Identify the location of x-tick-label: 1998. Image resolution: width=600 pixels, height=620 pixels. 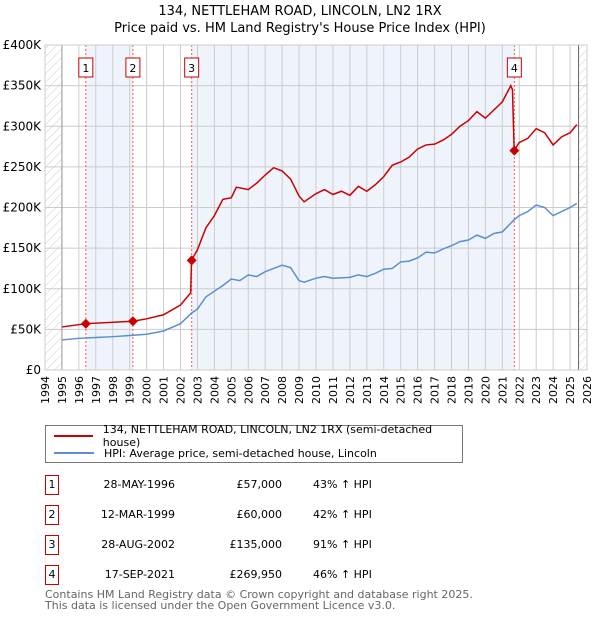
(113, 390).